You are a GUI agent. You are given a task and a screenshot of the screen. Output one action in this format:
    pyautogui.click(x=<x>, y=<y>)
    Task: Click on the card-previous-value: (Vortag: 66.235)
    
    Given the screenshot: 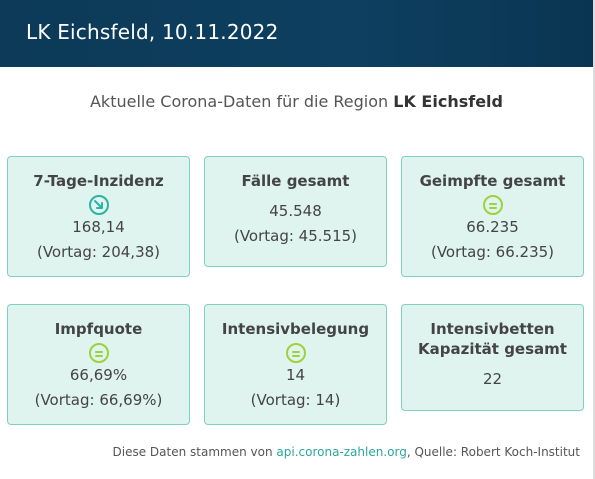 What is the action you would take?
    pyautogui.click(x=492, y=252)
    